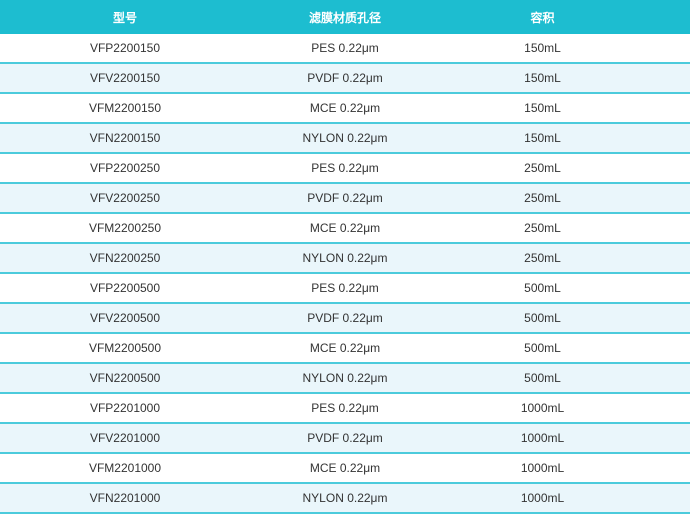 The height and width of the screenshot is (518, 690). What do you see at coordinates (125, 78) in the screenshot?
I see `cell-model: VFV2200150` at bounding box center [125, 78].